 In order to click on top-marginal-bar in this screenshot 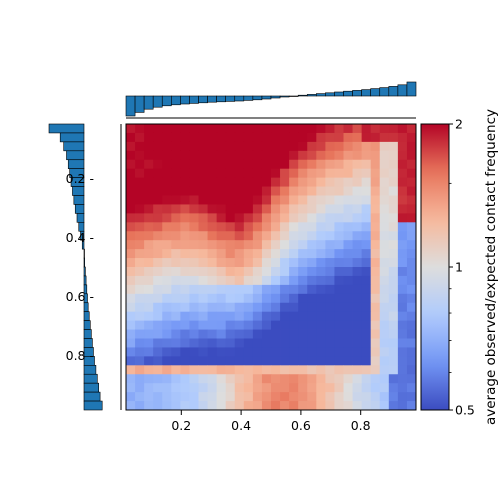, I will do `click(284, 96)`.